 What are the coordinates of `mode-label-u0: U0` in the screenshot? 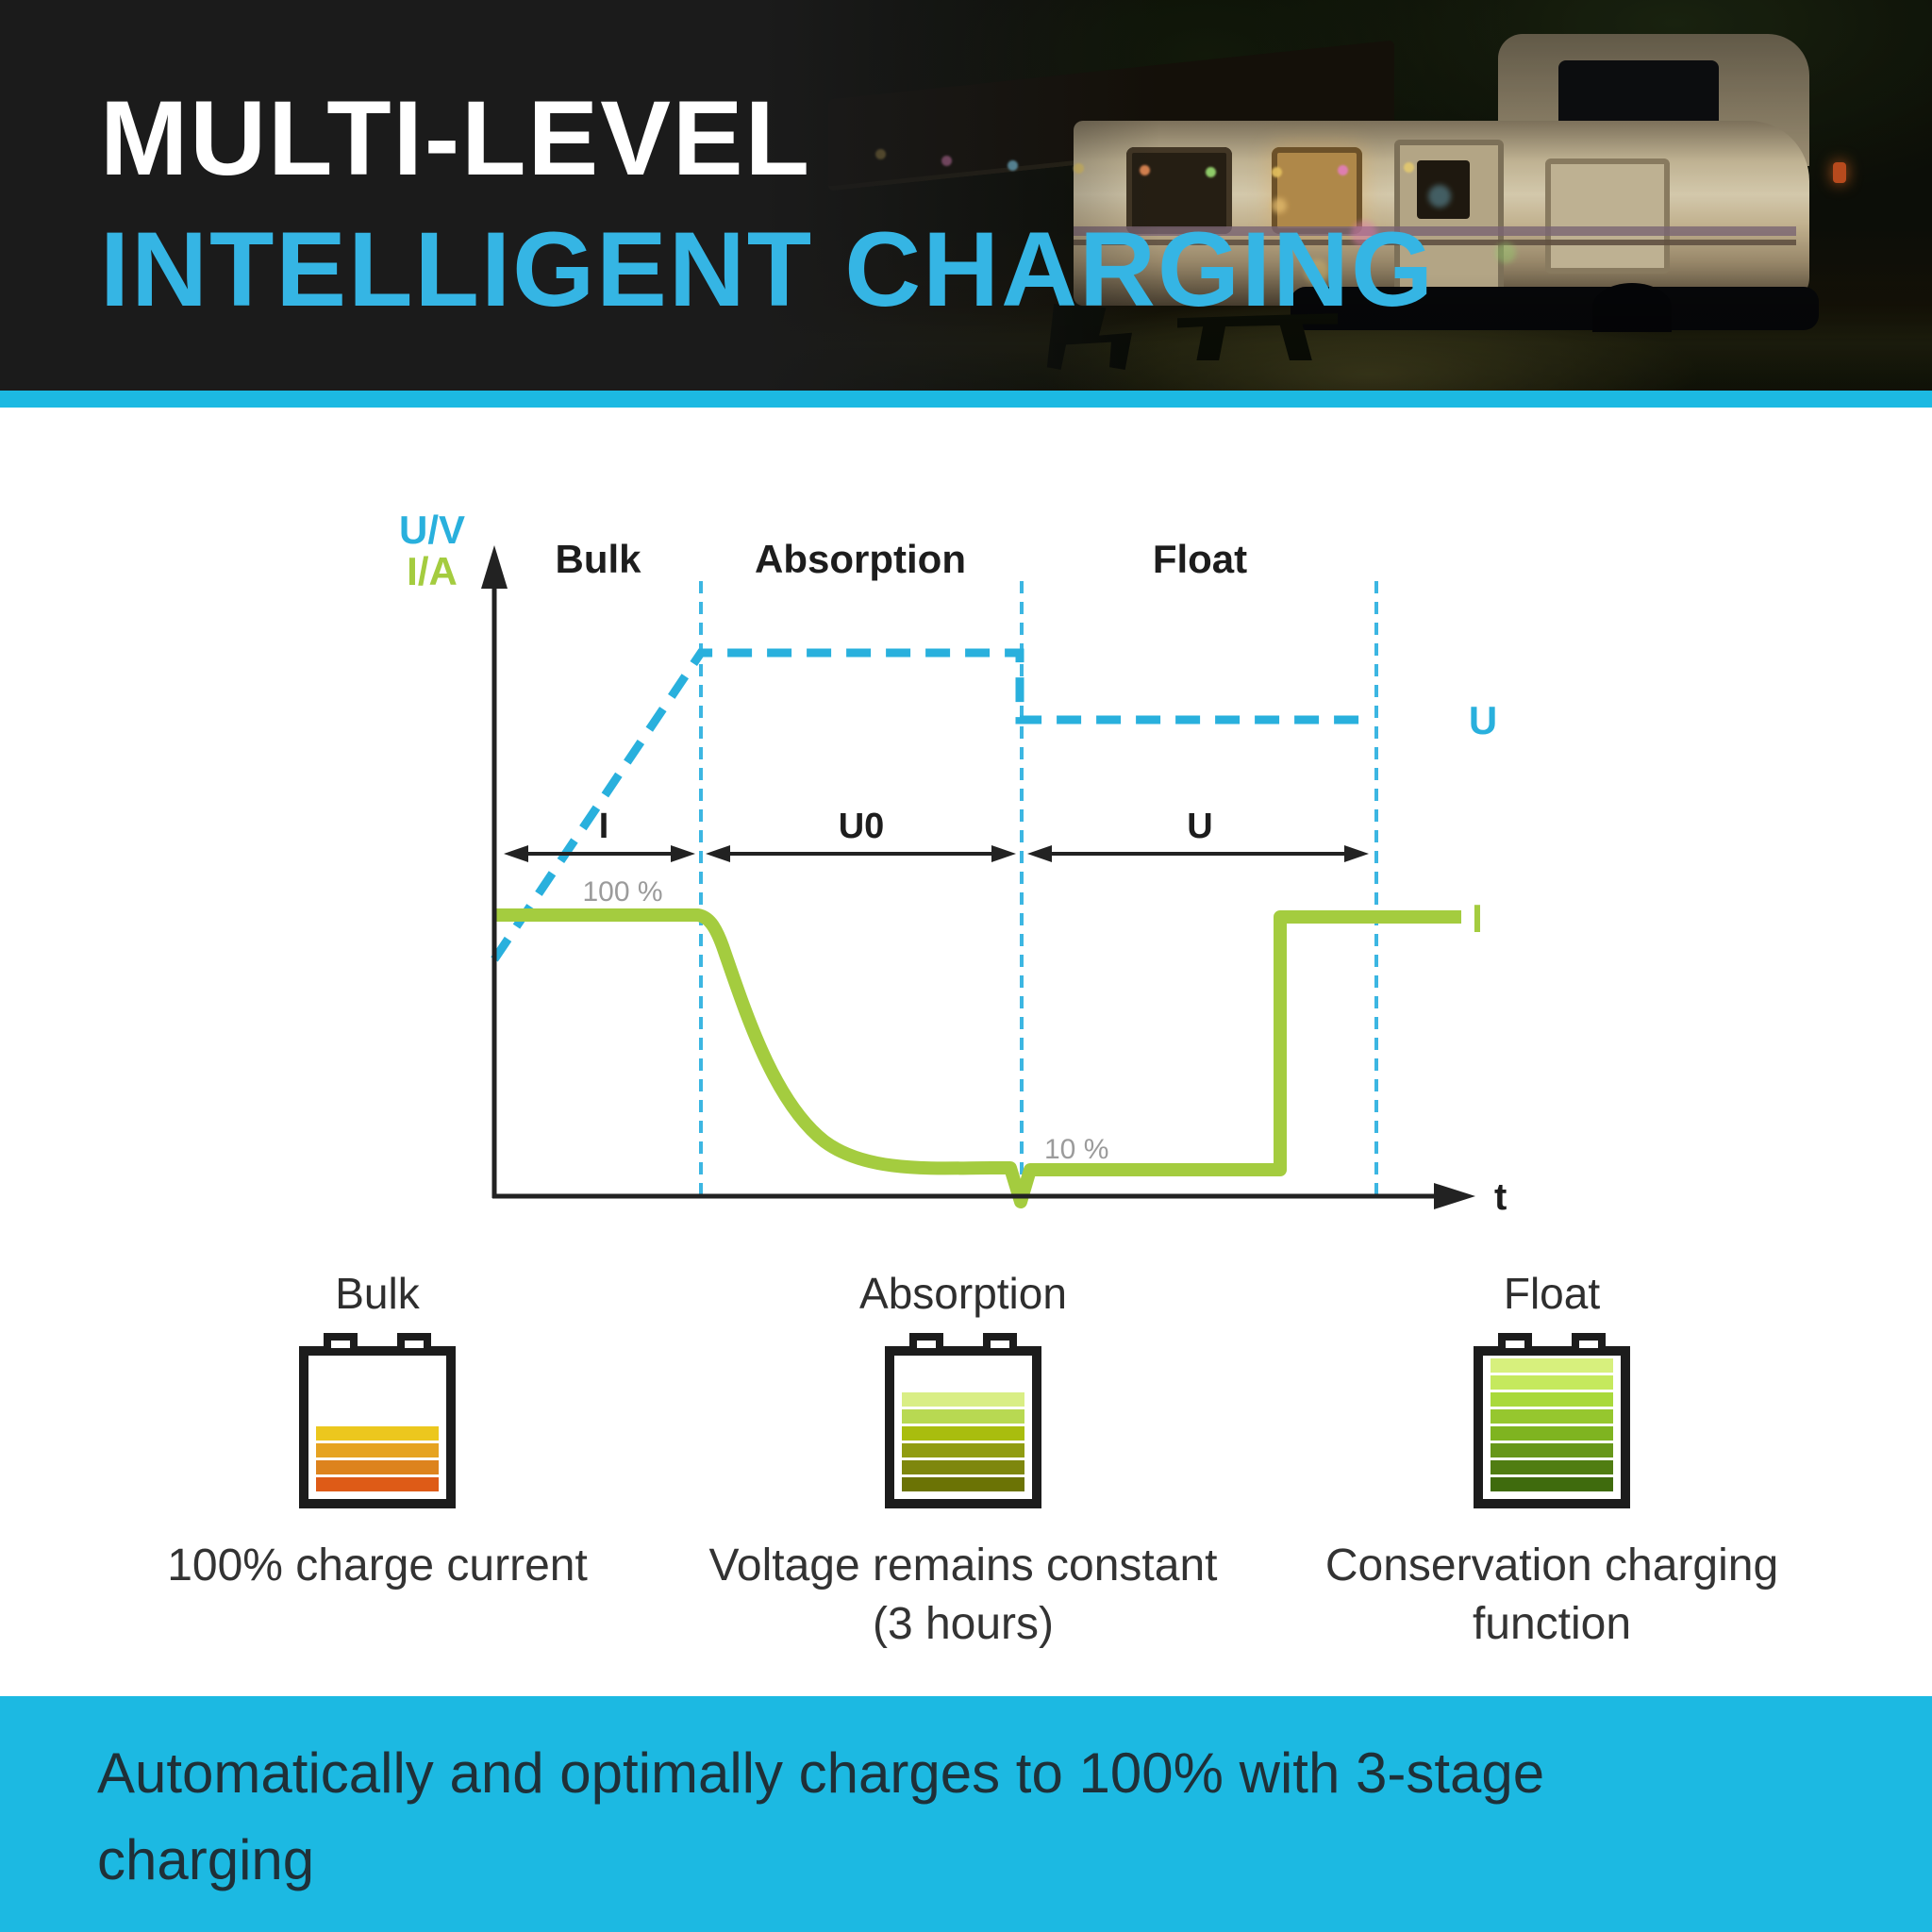 It's located at (862, 827).